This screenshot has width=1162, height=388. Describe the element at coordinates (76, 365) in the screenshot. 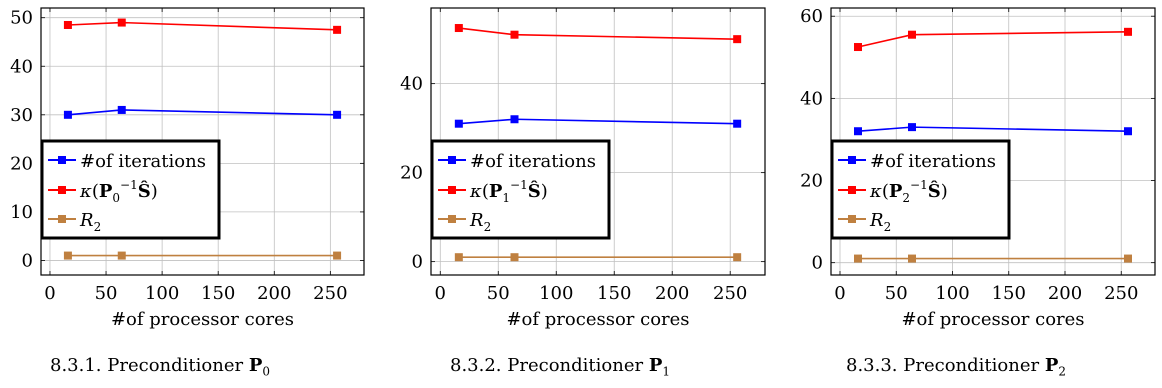

I see `caption-1-number: 8.3.1.` at that location.